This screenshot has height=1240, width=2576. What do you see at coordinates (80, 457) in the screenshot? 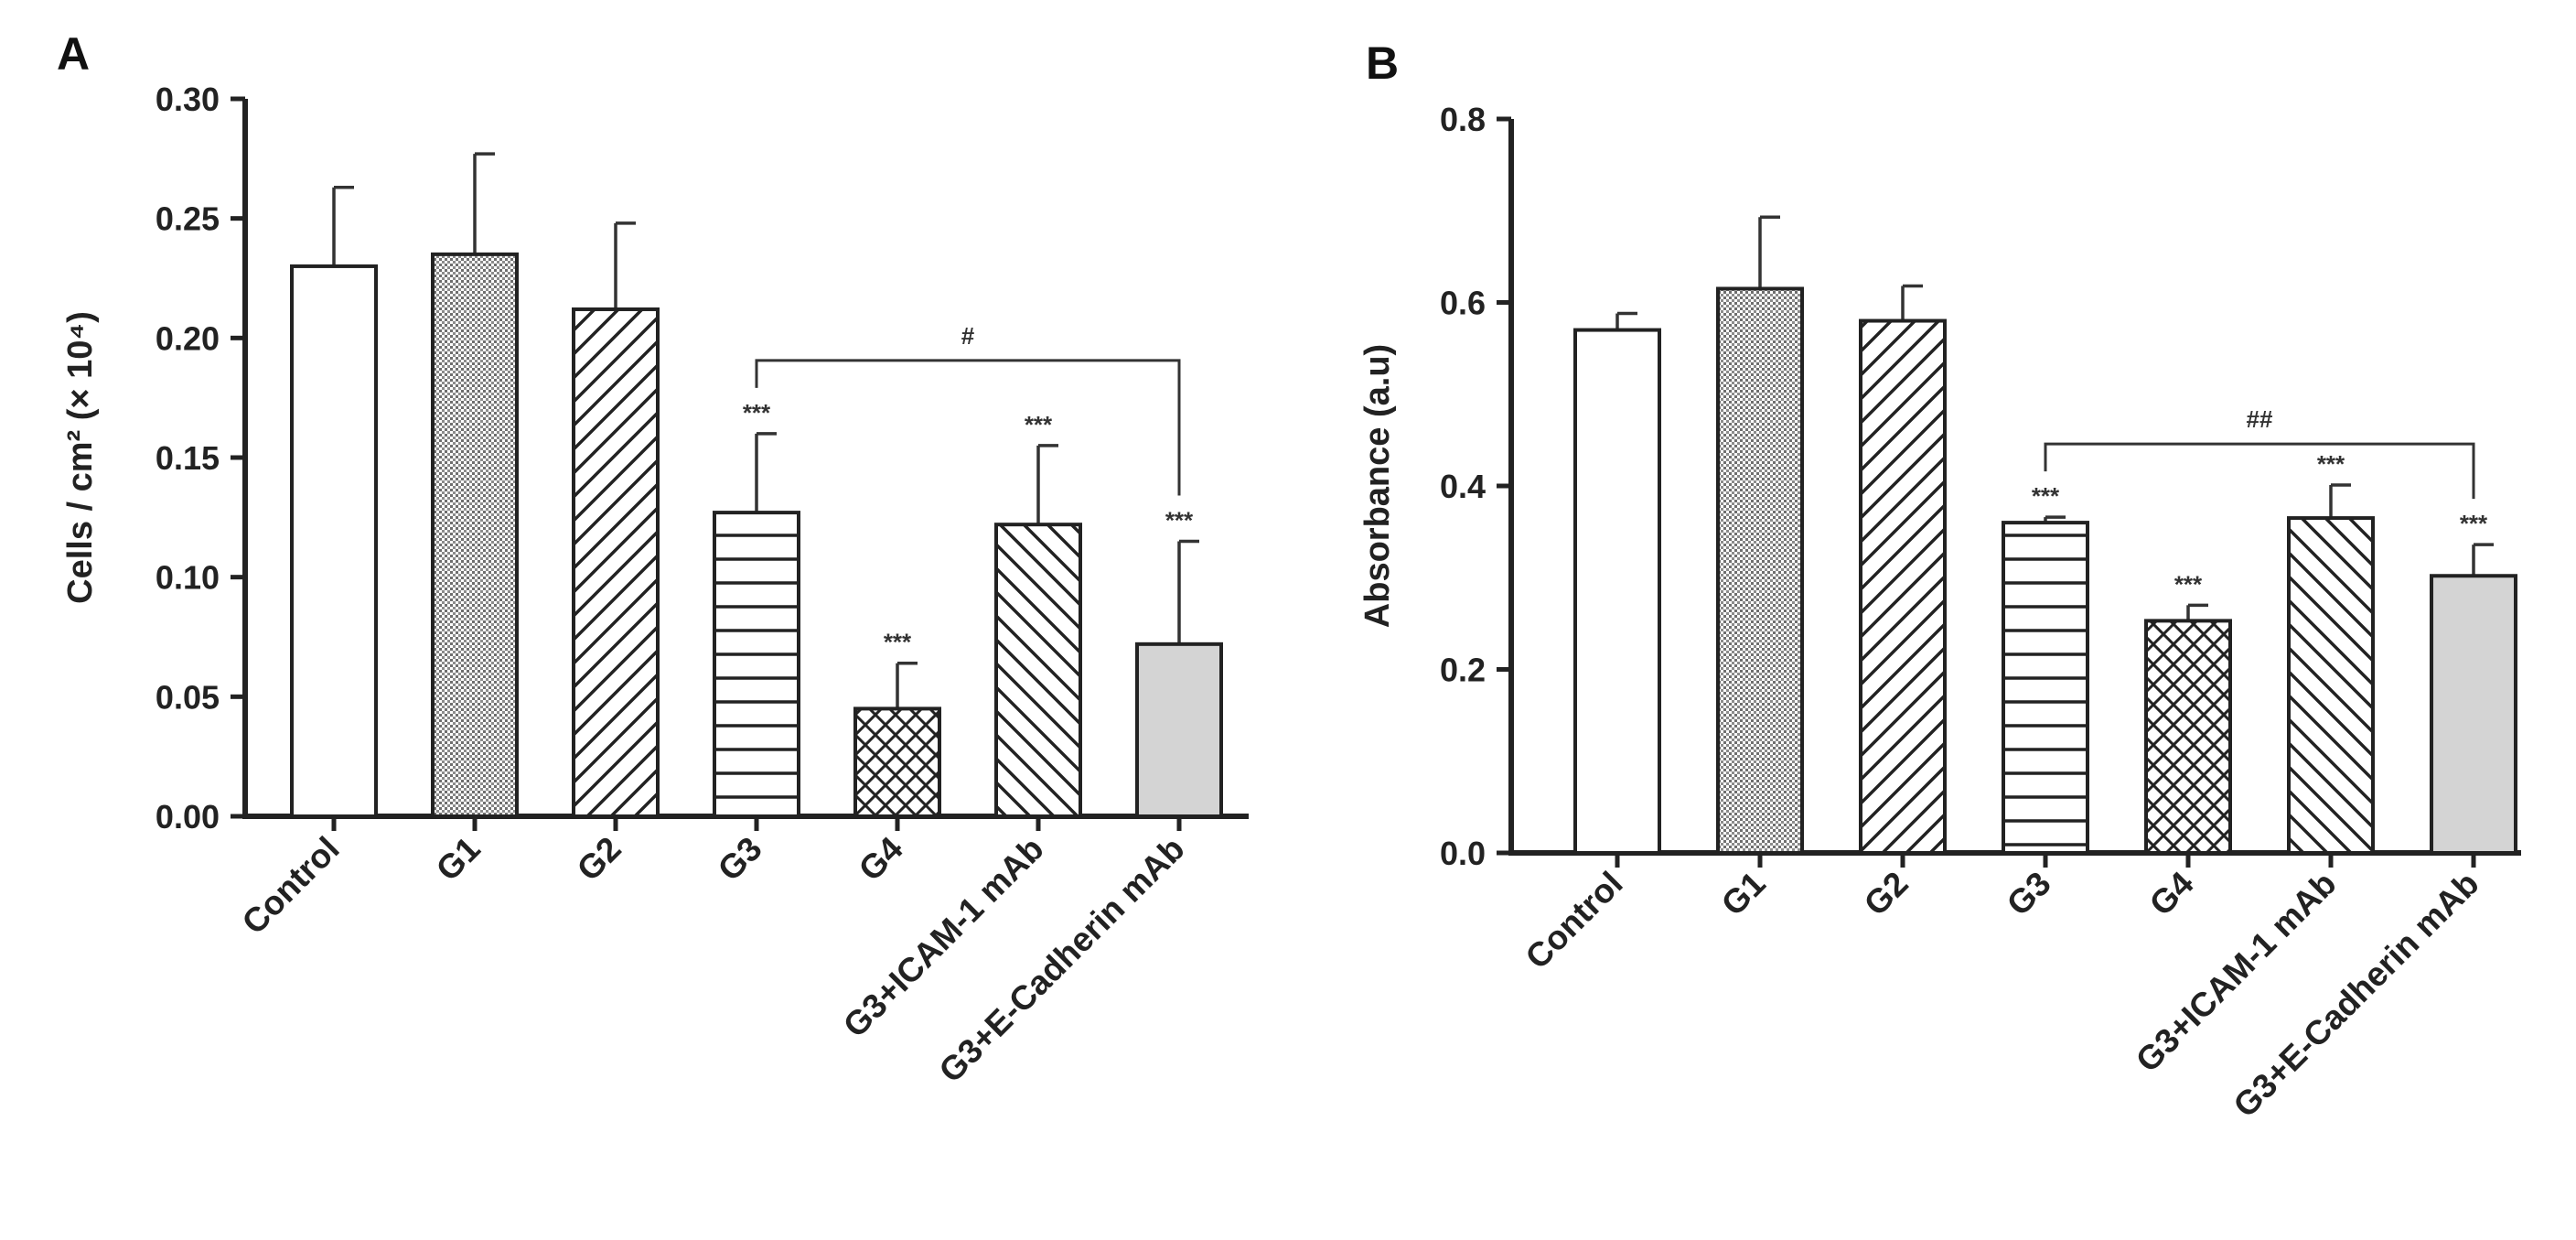
I see `y-axis-label: Cells / cm² (× 10⁴)` at bounding box center [80, 457].